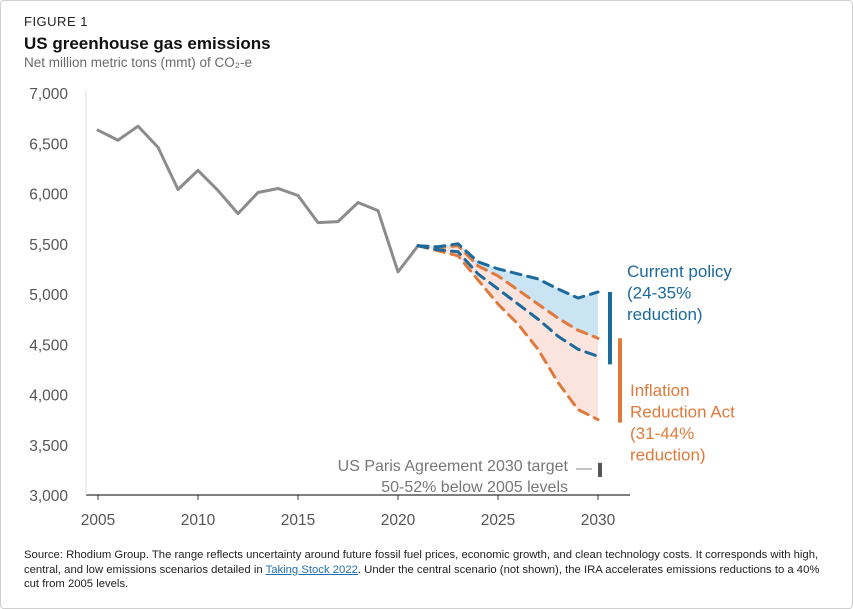 This screenshot has height=609, width=853. What do you see at coordinates (665, 314) in the screenshot?
I see `current-policy-label: reduction)` at bounding box center [665, 314].